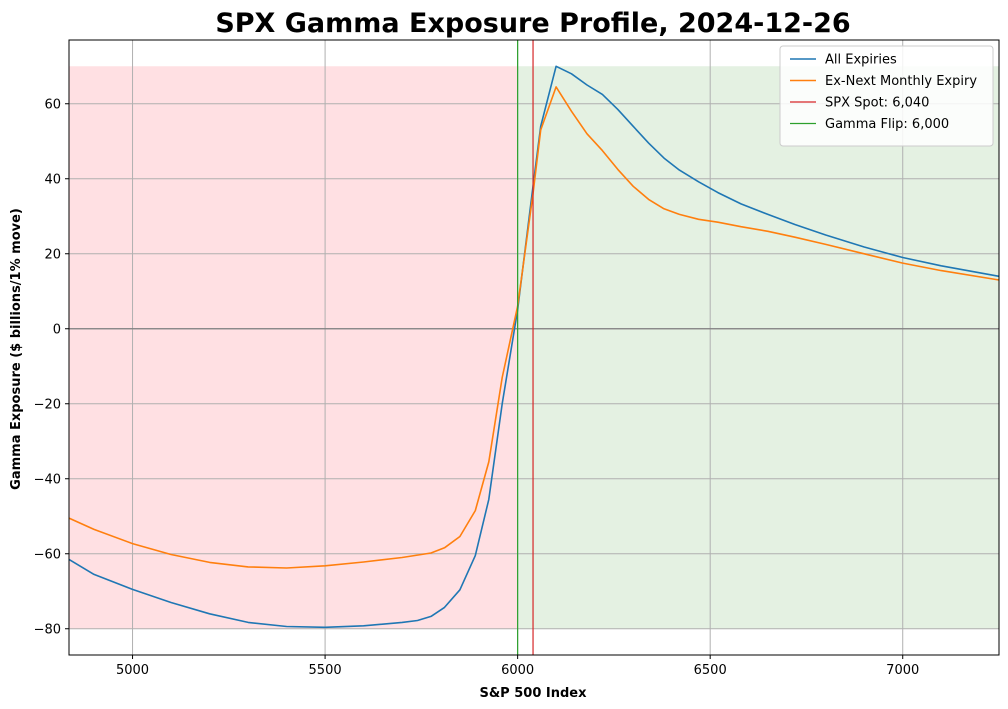  What do you see at coordinates (325, 670) in the screenshot?
I see `x-tick-label: 5500` at bounding box center [325, 670].